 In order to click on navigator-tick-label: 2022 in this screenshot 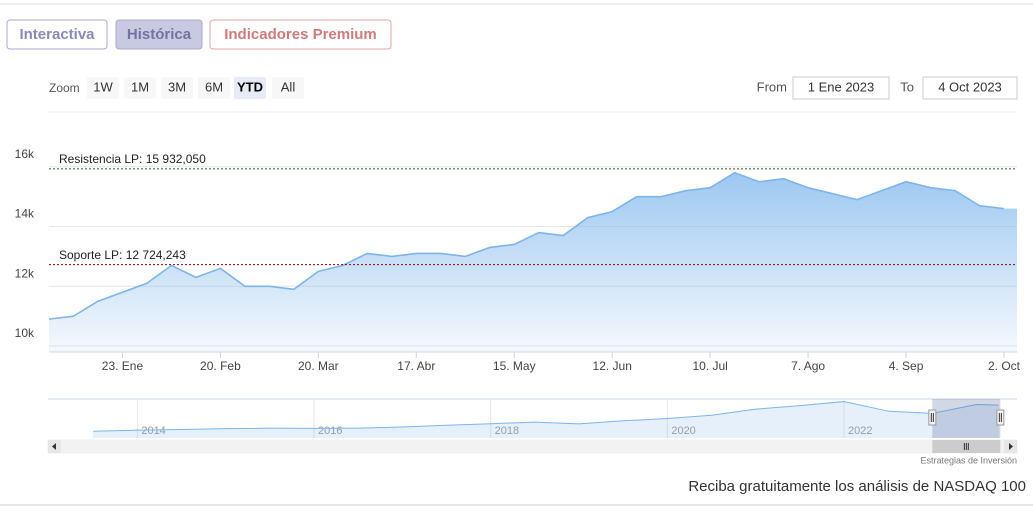, I will do `click(860, 431)`.